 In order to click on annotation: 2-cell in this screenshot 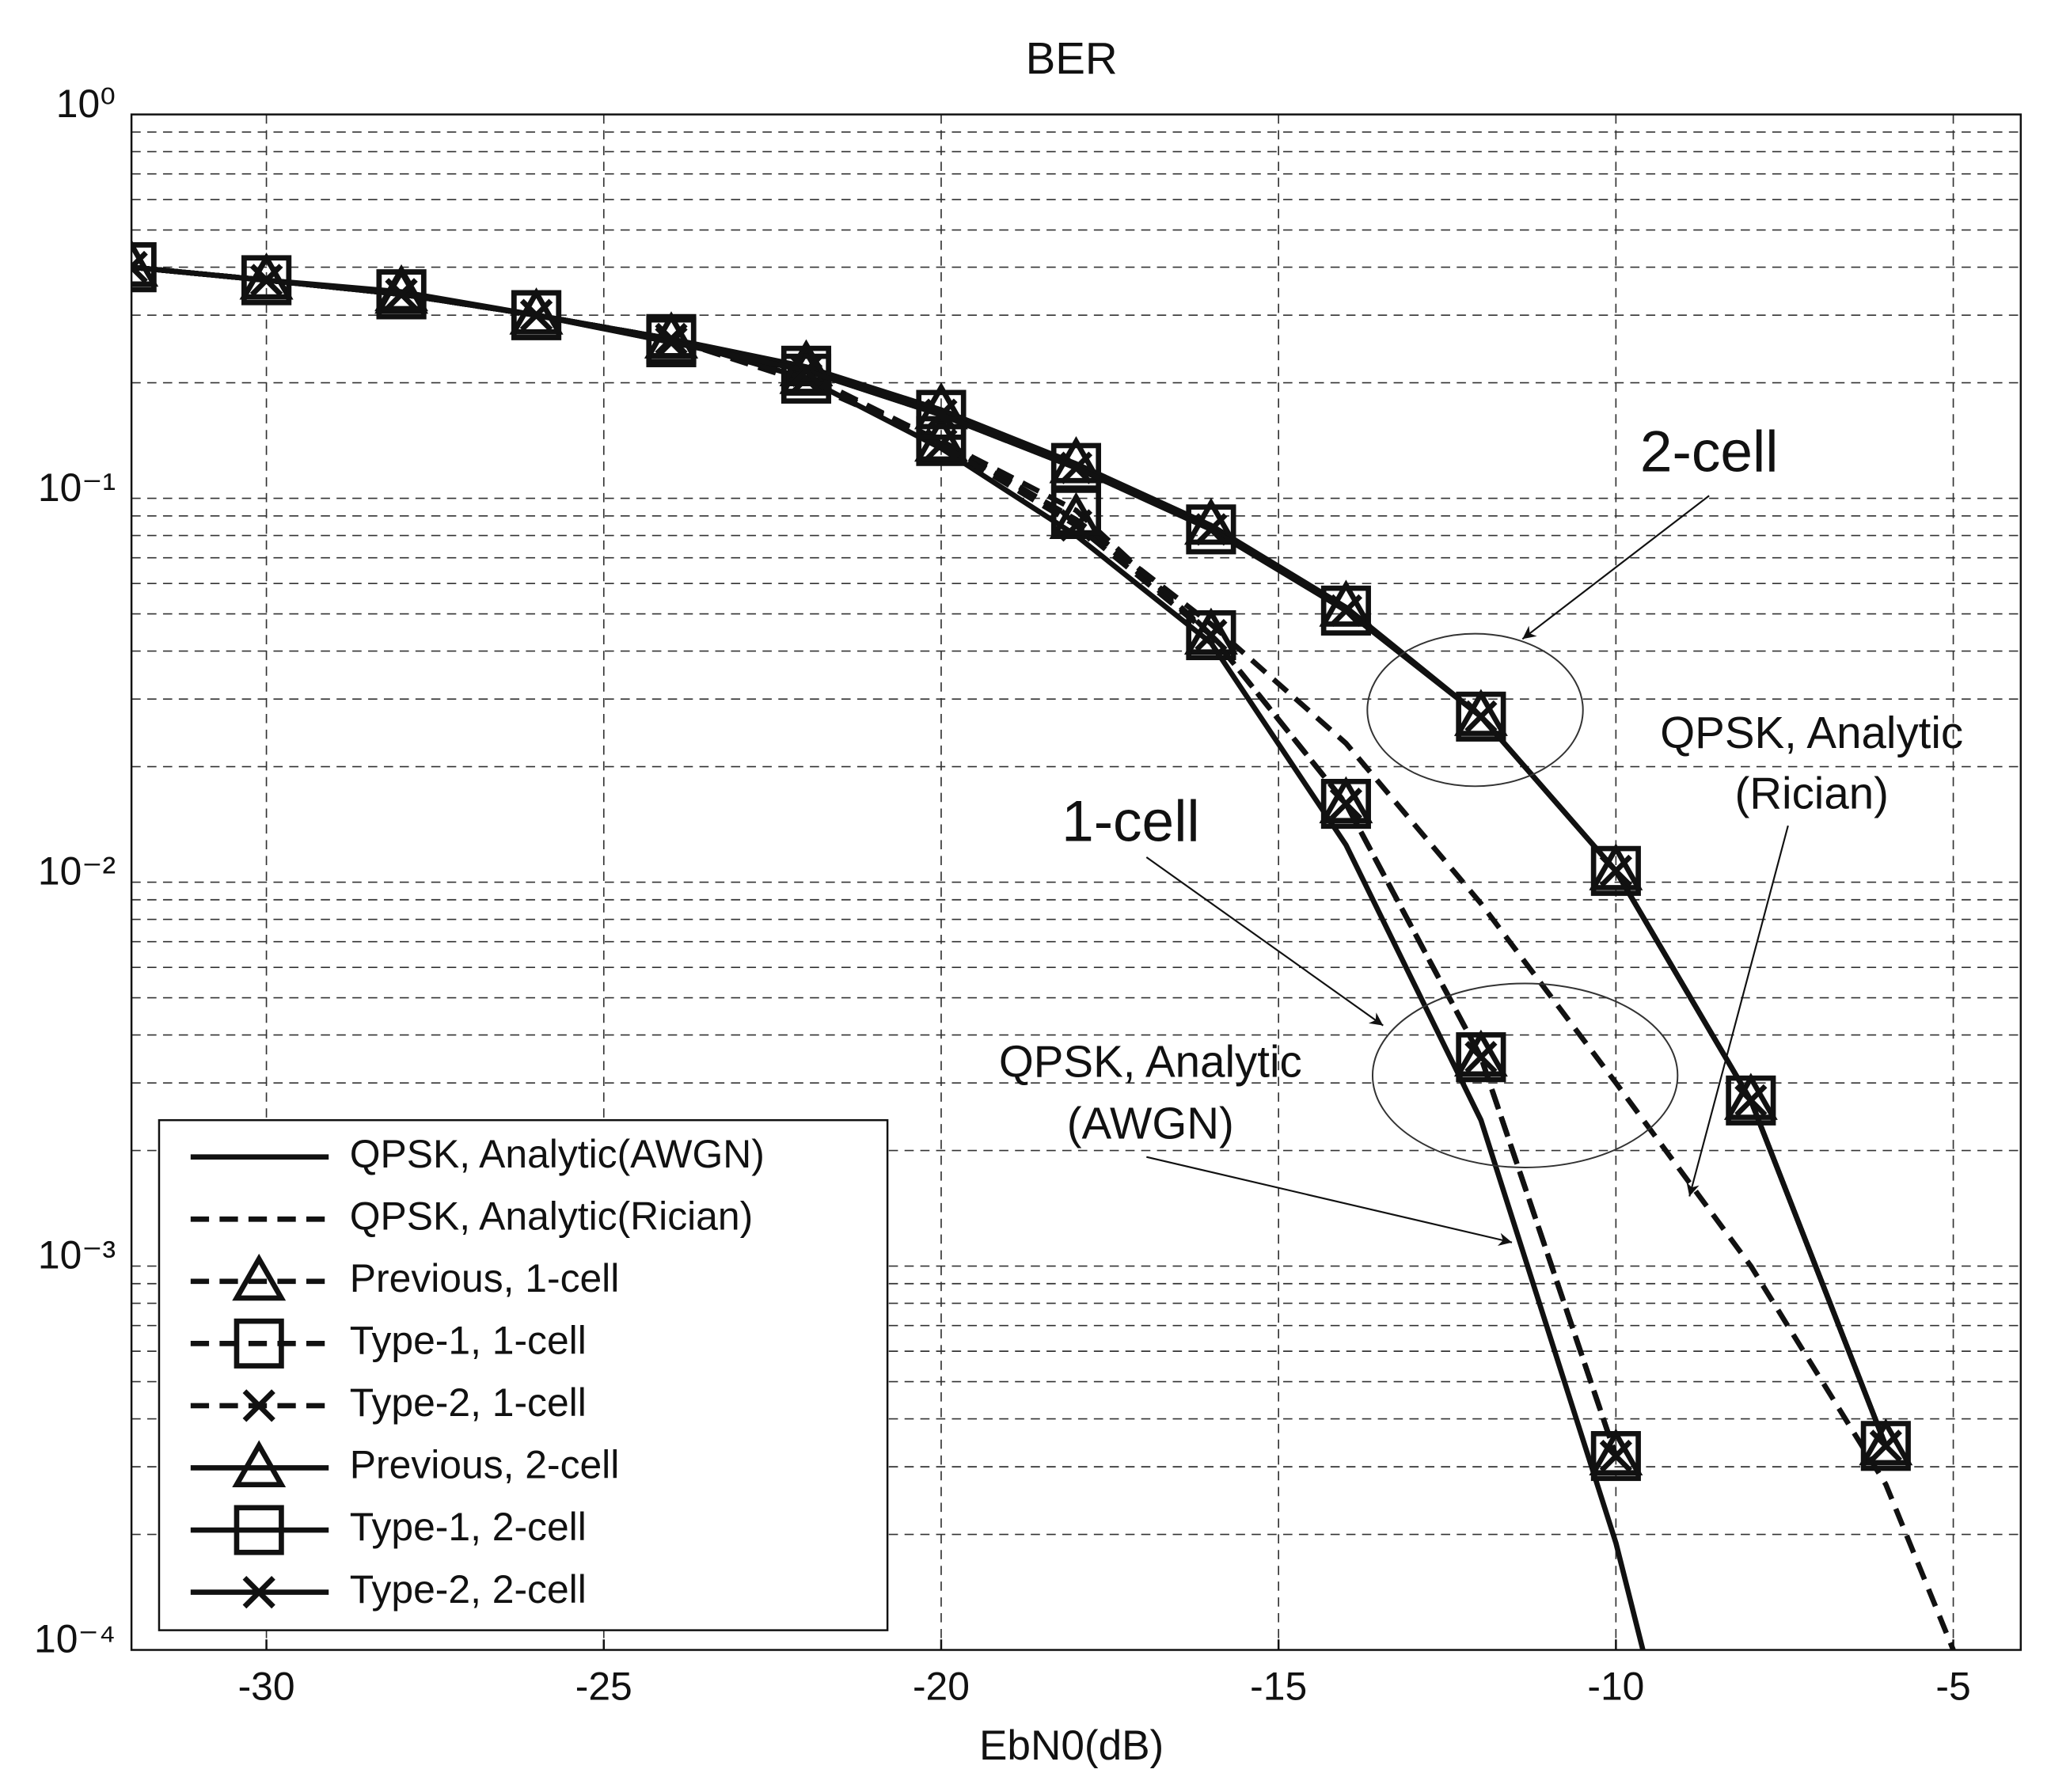, I will do `click(1710, 452)`.